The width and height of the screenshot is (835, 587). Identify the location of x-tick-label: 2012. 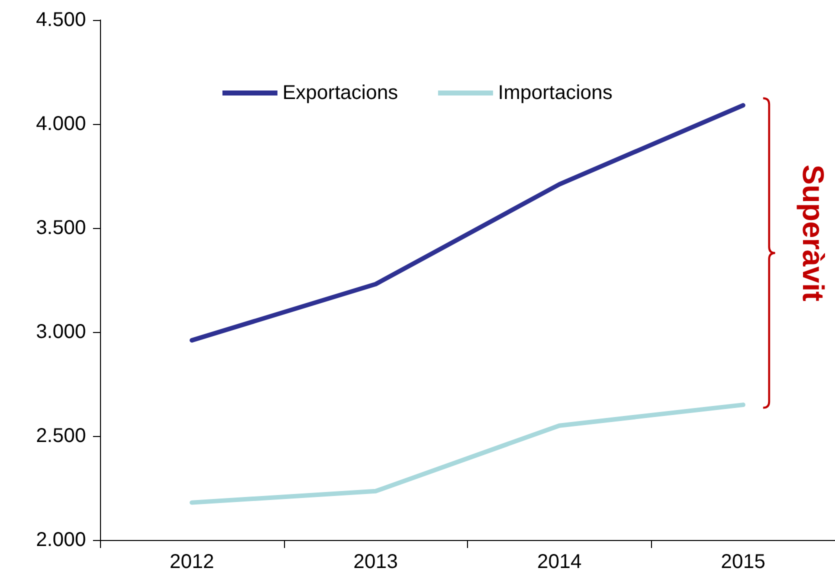
(192, 562).